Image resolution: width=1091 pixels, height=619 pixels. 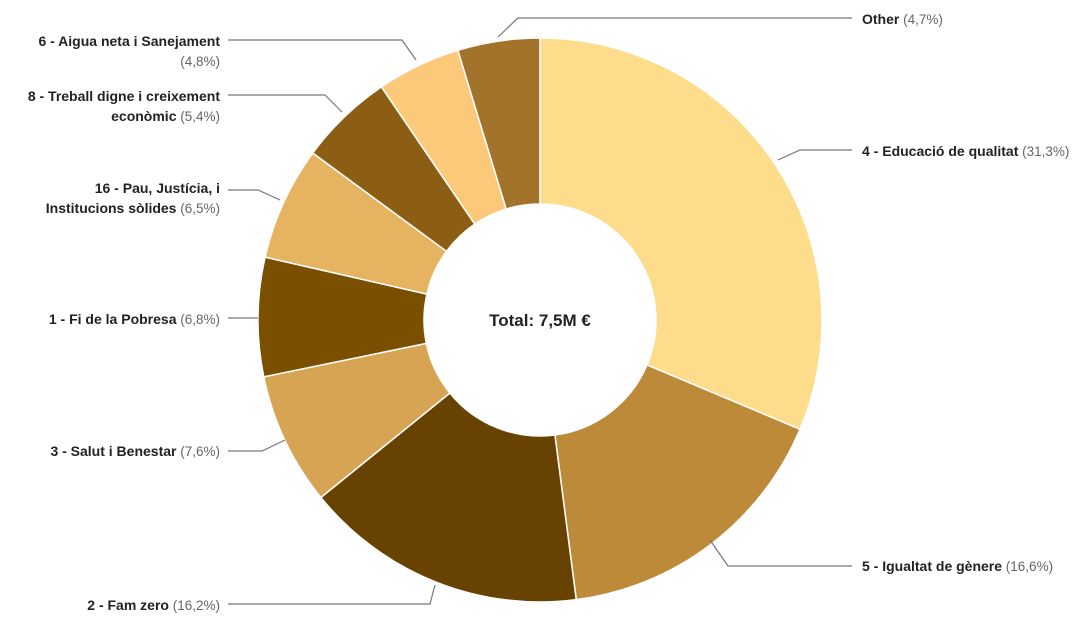 I want to click on center-total-label: Total: 7,5M €, so click(x=540, y=320).